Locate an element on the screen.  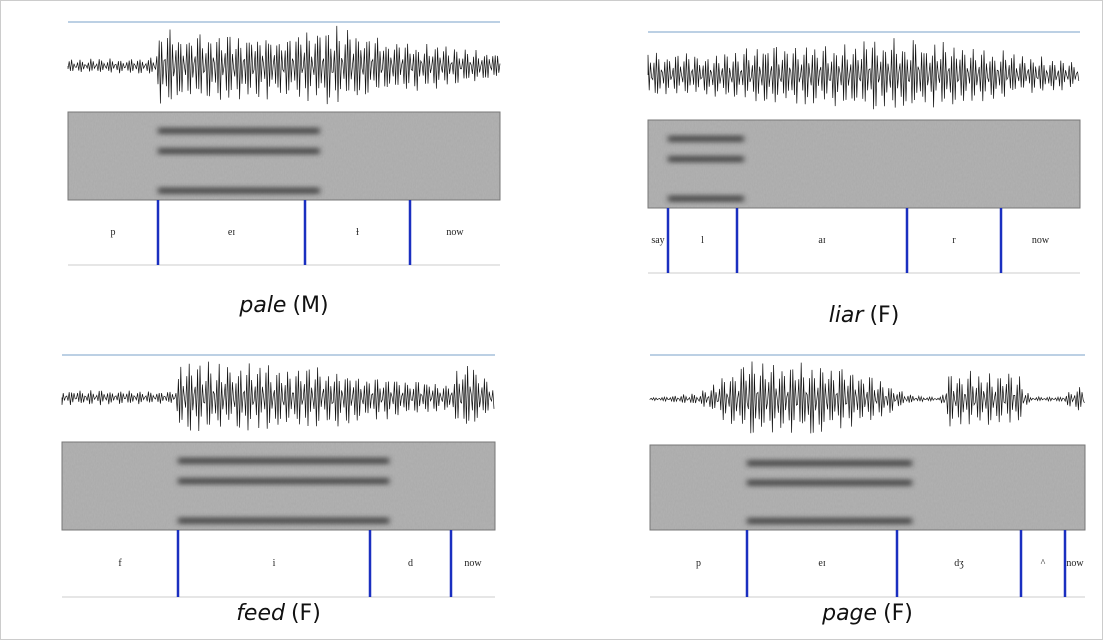
caption: page (F) is located at coordinates (867, 613).